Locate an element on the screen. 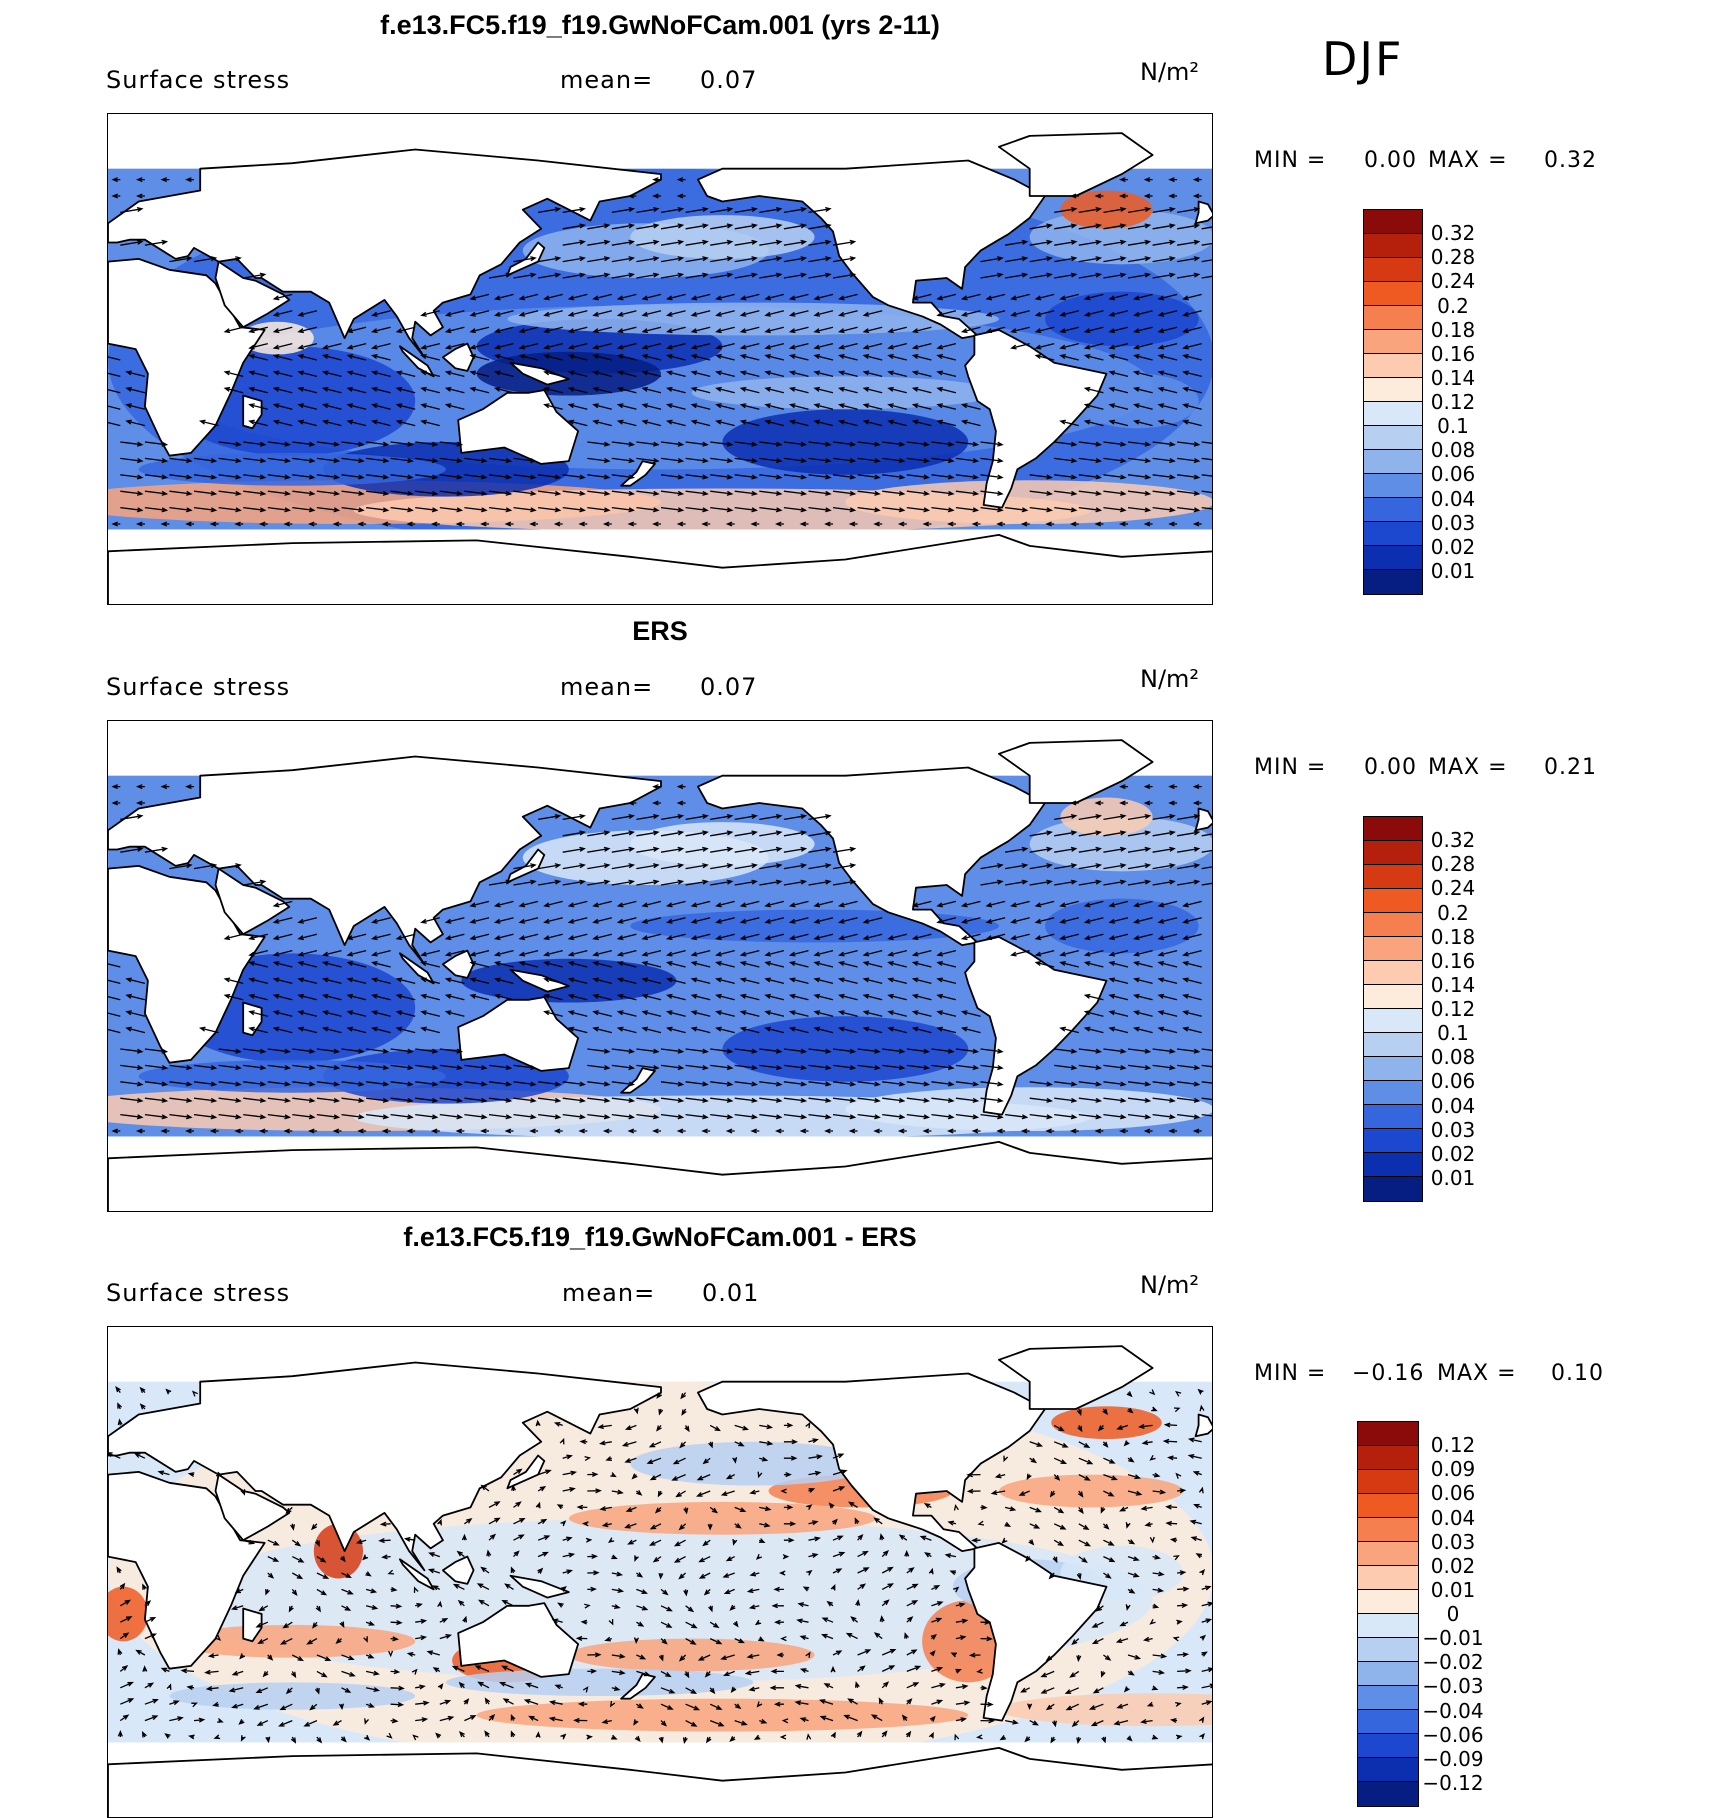 This screenshot has height=1818, width=1710. min-value: 0.00 is located at coordinates (1390, 767).